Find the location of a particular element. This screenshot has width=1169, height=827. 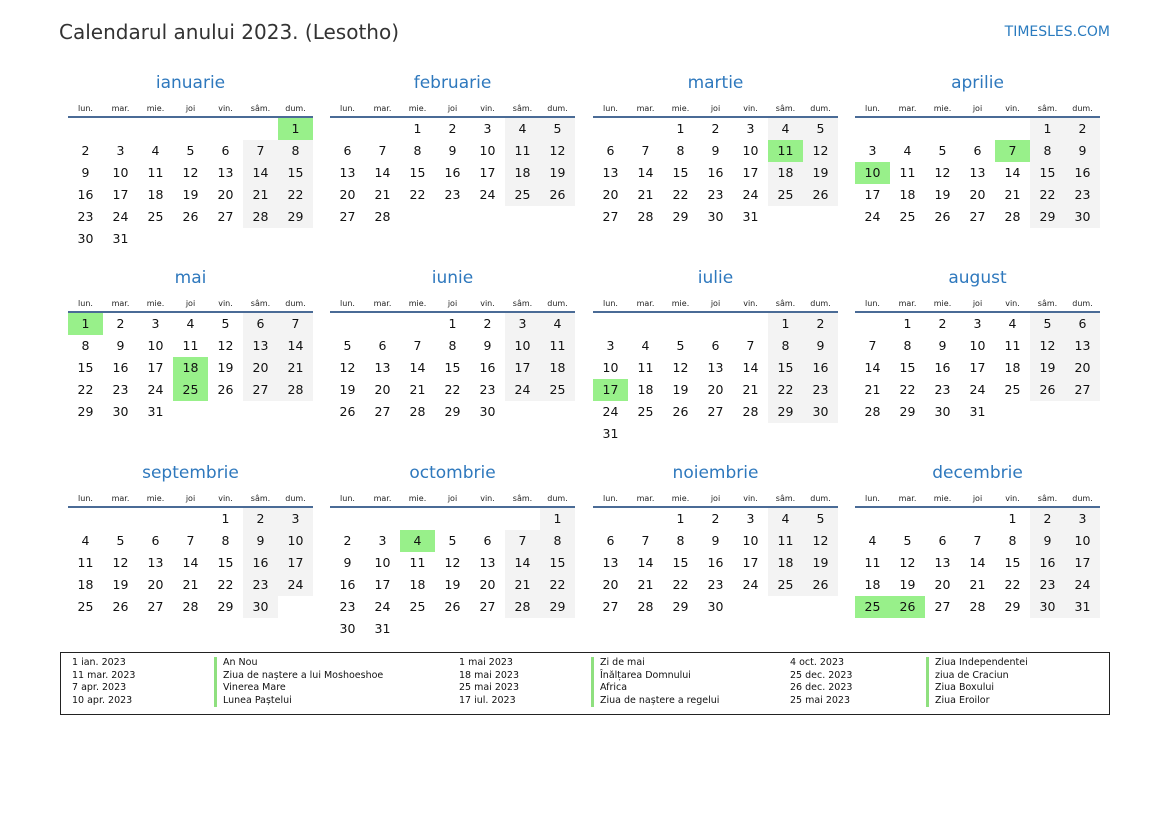

day-cell: 21 is located at coordinates (872, 389).